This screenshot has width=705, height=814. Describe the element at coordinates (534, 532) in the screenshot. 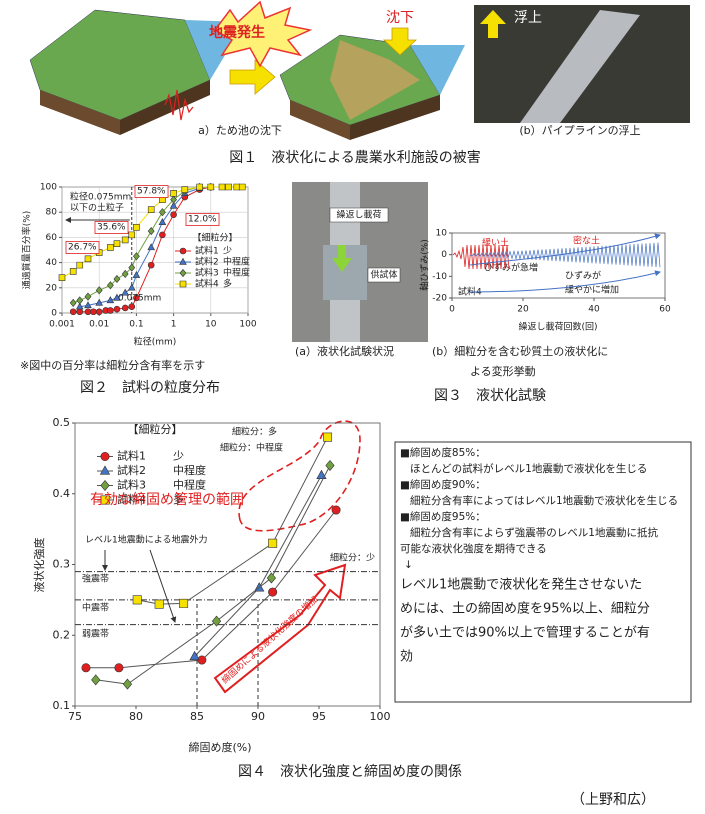

I see `summary-line: 細粒分含有率によらず強震帯のレベル1地震動に抵抗` at that location.